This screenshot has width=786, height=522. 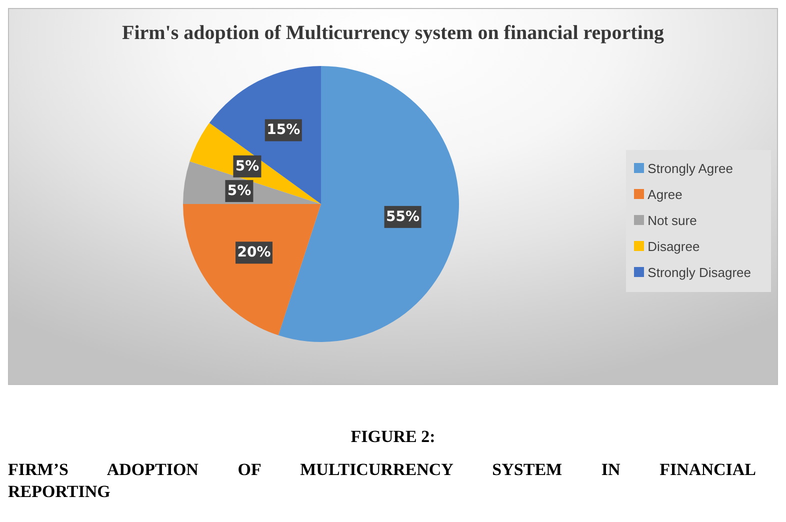 I want to click on legend-label: Strongly Disagree, so click(x=699, y=272).